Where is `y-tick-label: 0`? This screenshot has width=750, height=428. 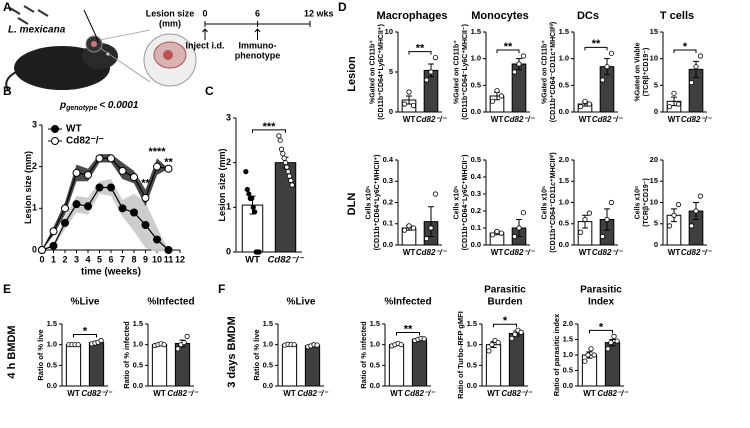
y-tick-label: 0 is located at coordinates (656, 111).